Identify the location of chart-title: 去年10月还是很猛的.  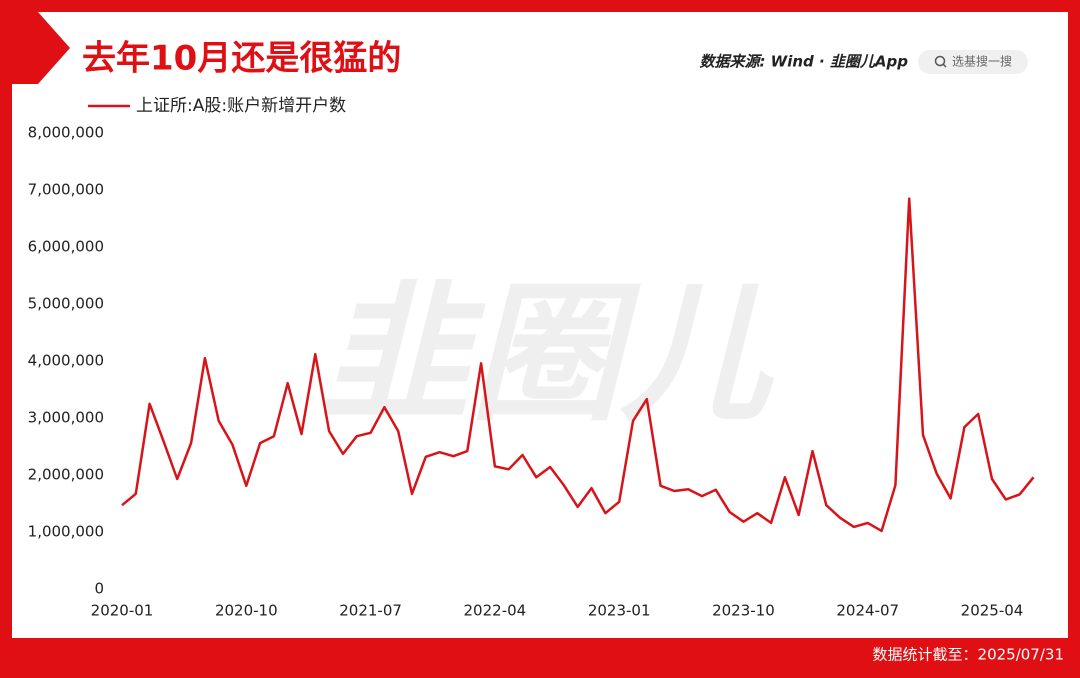
(241, 59).